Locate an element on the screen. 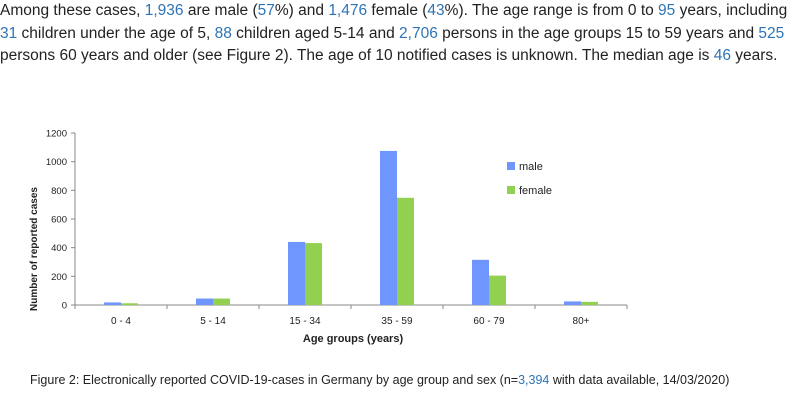 The height and width of the screenshot is (403, 805). legend-swatch-male is located at coordinates (511, 166).